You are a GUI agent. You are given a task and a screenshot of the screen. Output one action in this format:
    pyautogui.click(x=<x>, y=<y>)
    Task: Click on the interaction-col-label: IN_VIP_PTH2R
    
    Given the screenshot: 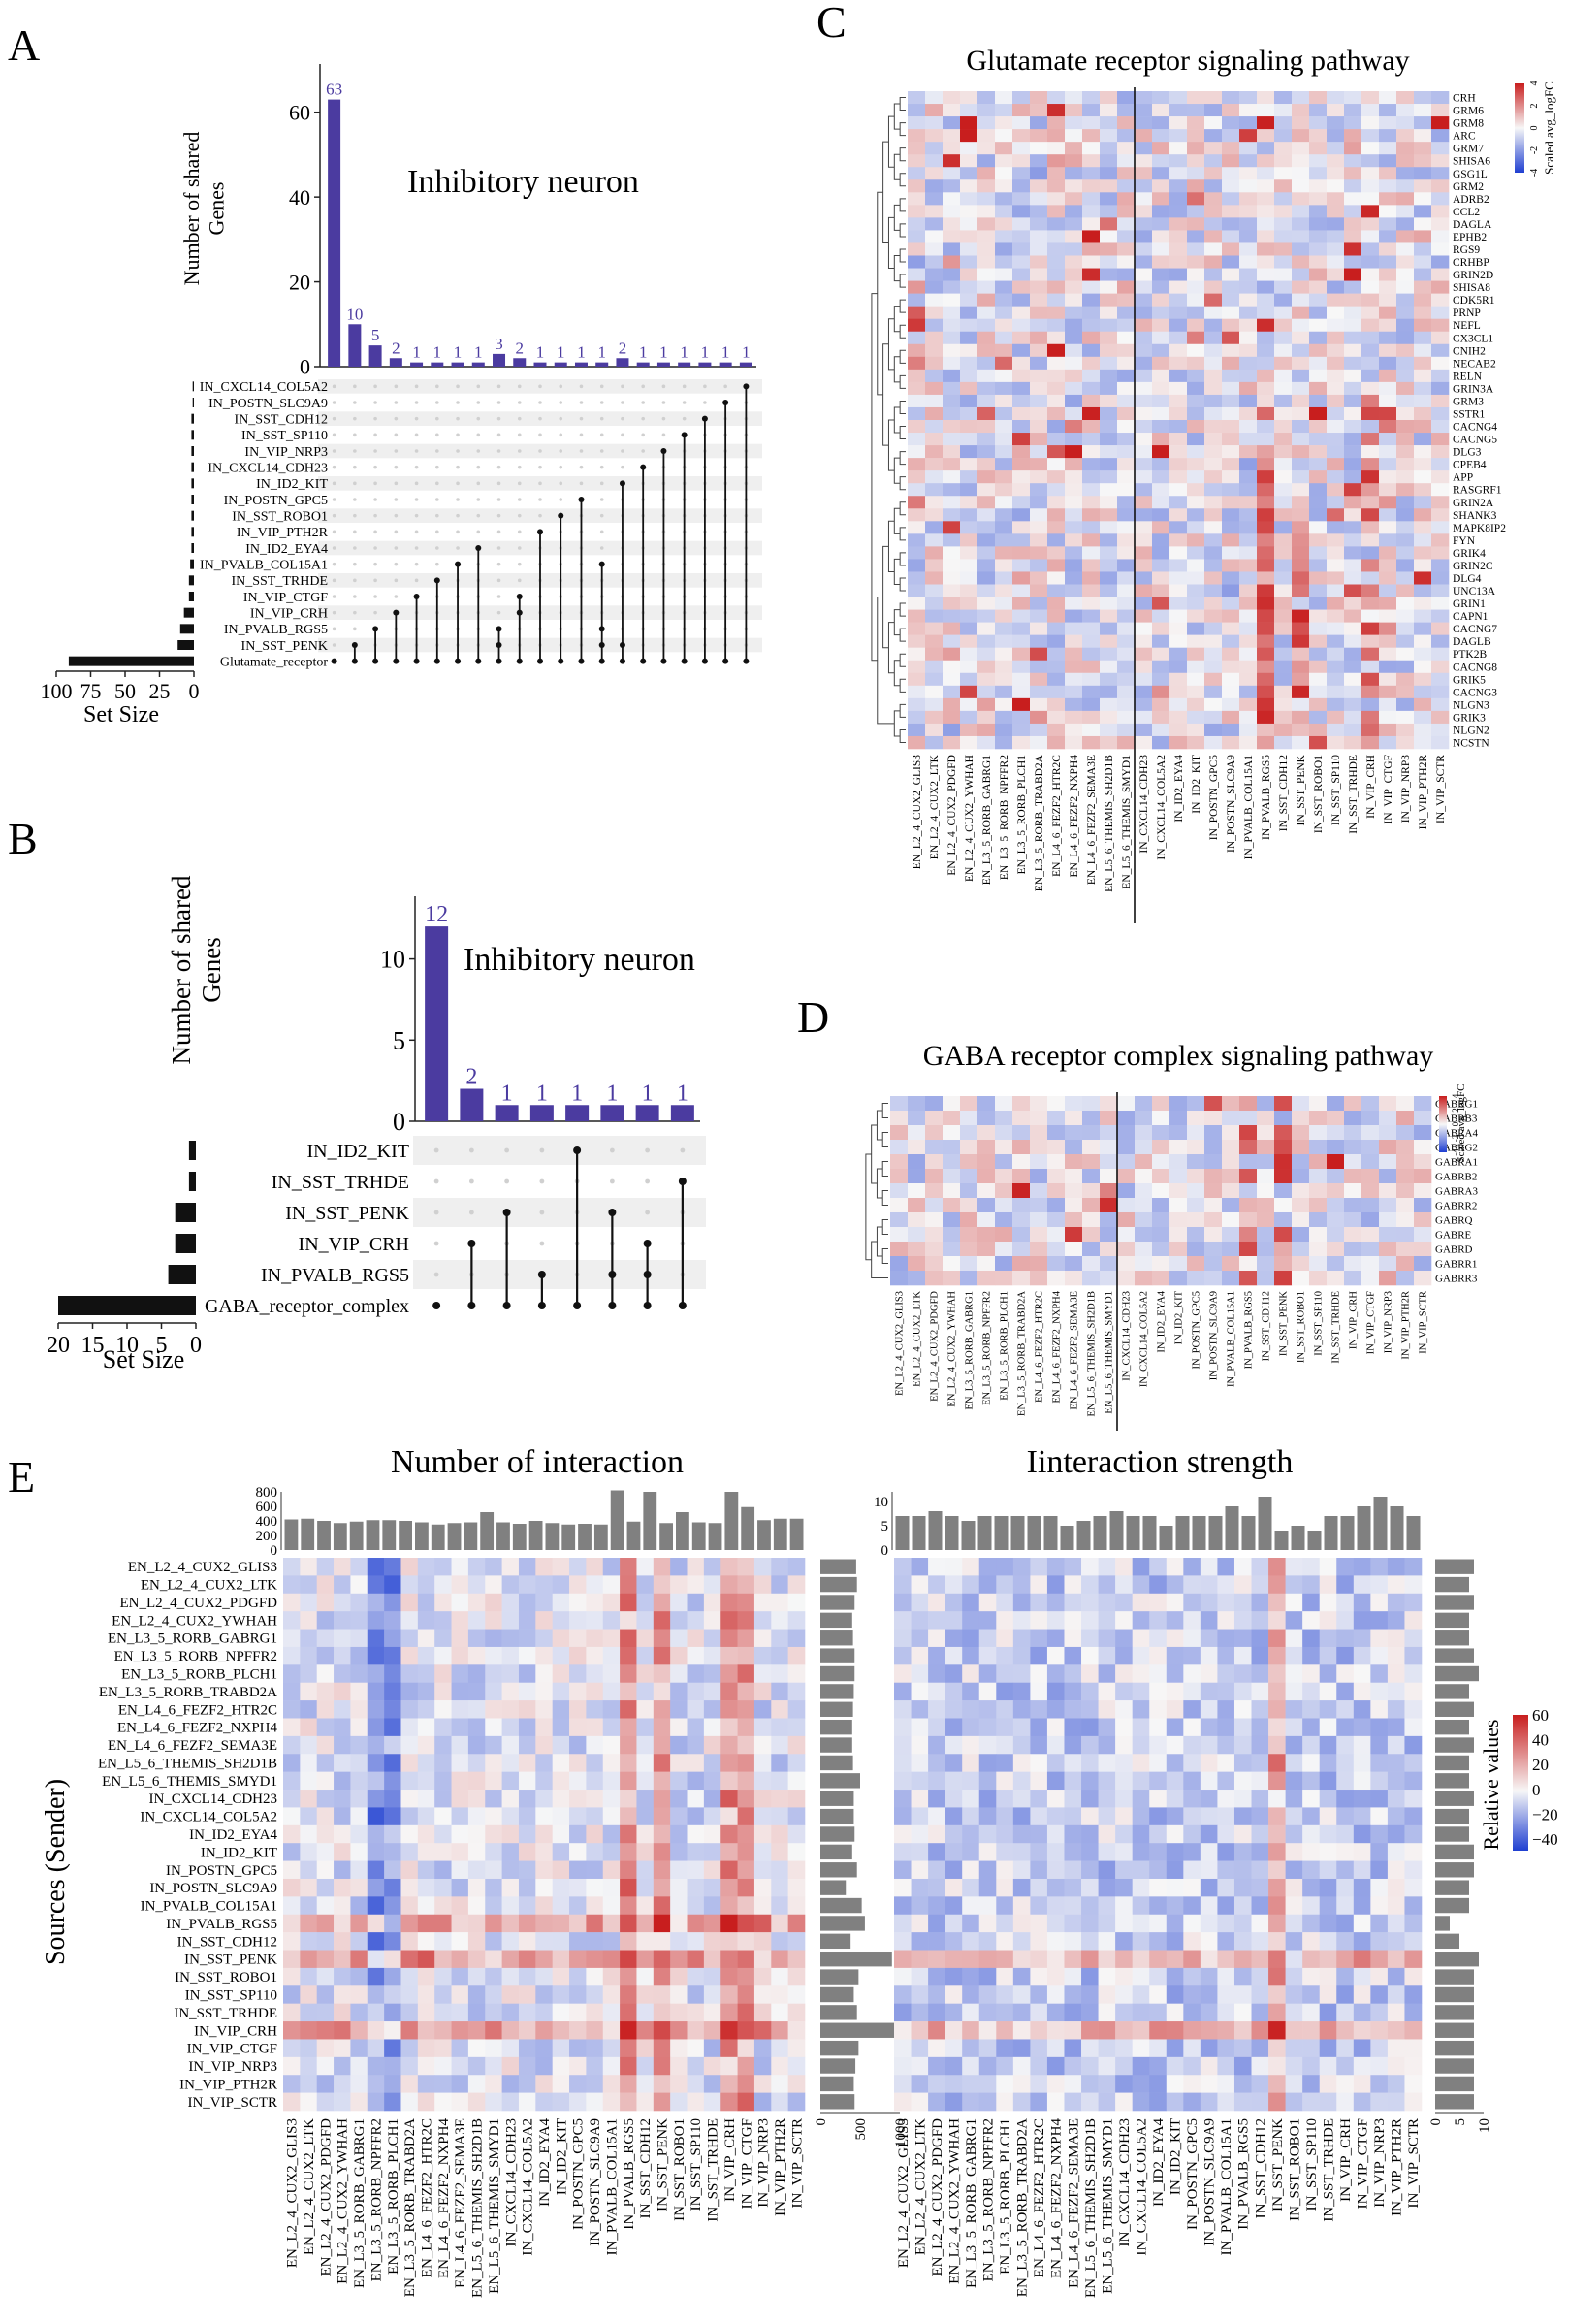 What is the action you would take?
    pyautogui.click(x=780, y=2167)
    